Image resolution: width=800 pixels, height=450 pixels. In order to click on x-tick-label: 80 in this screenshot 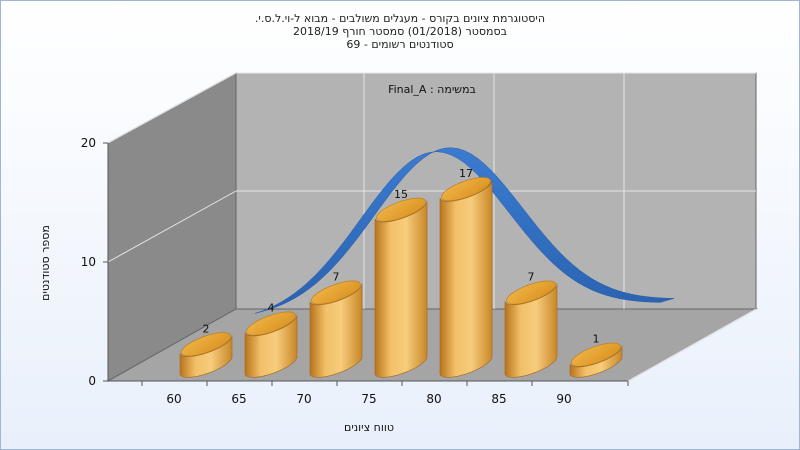, I will do `click(433, 399)`.